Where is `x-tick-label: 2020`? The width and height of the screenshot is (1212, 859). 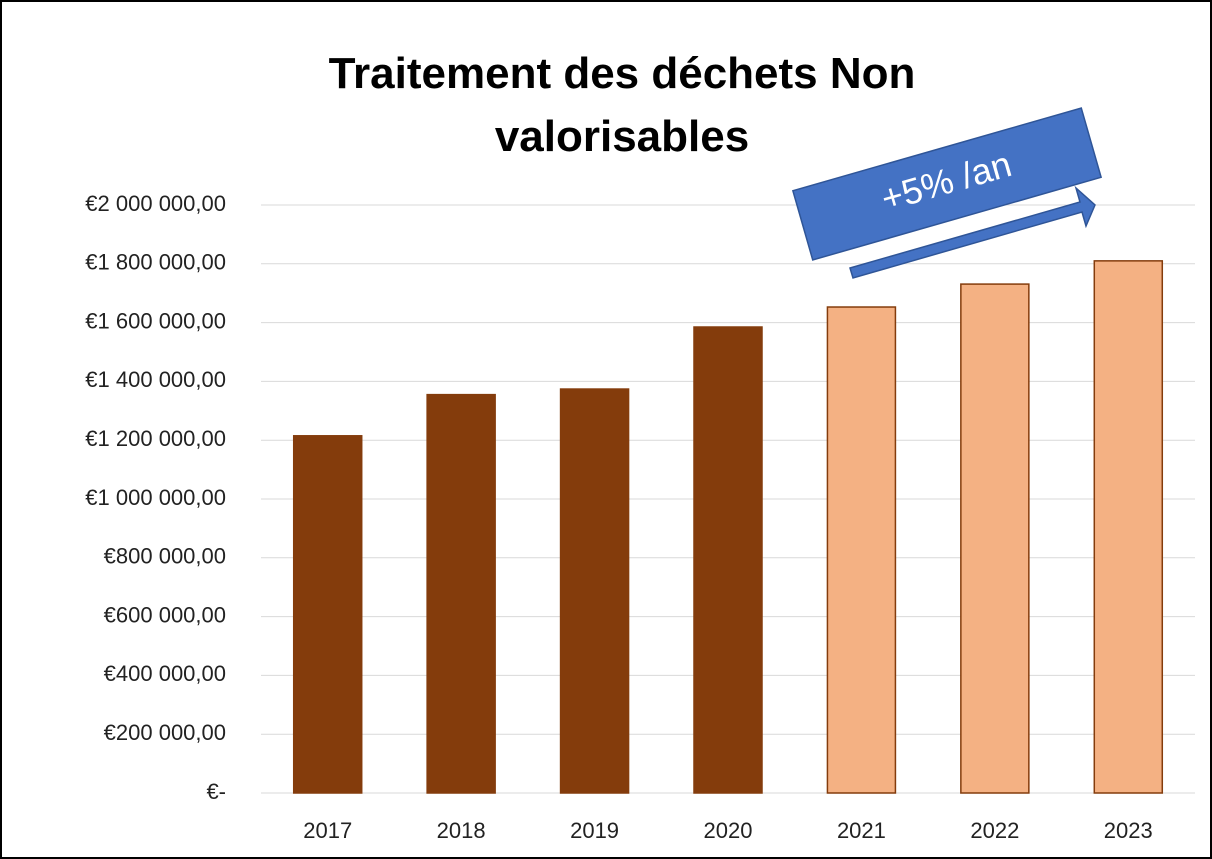 x-tick-label: 2020 is located at coordinates (728, 830).